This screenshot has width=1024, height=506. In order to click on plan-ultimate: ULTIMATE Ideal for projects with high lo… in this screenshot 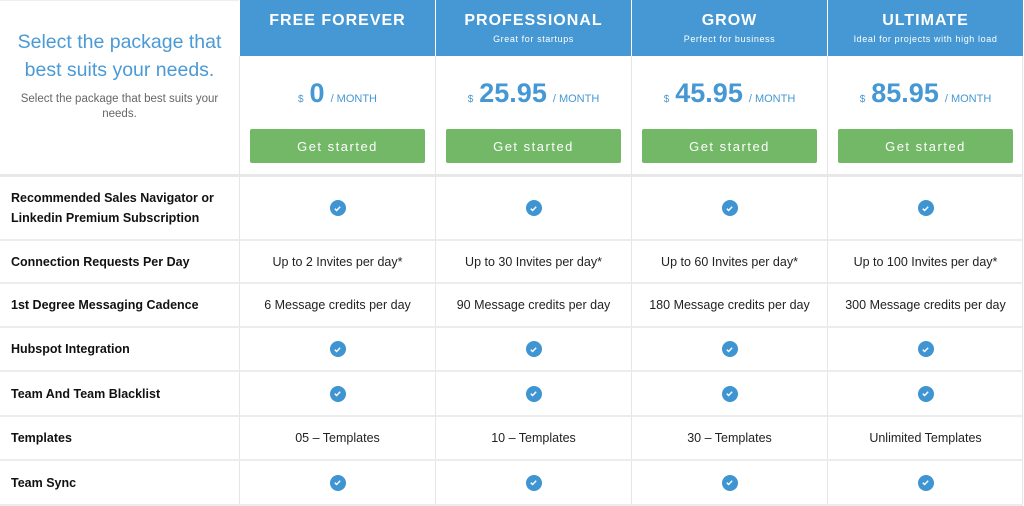, I will do `click(925, 88)`.